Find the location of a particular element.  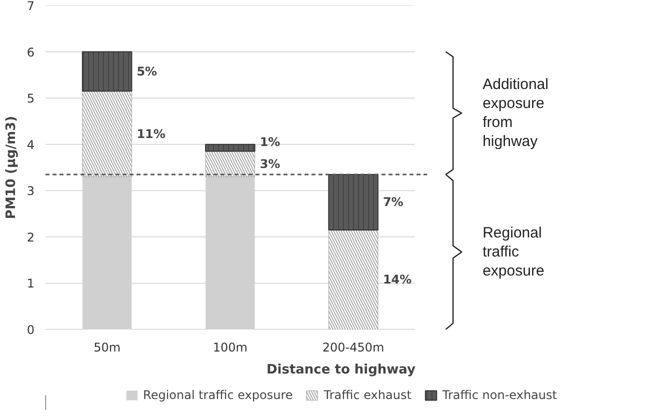

x-tick-label: 100m is located at coordinates (230, 347).